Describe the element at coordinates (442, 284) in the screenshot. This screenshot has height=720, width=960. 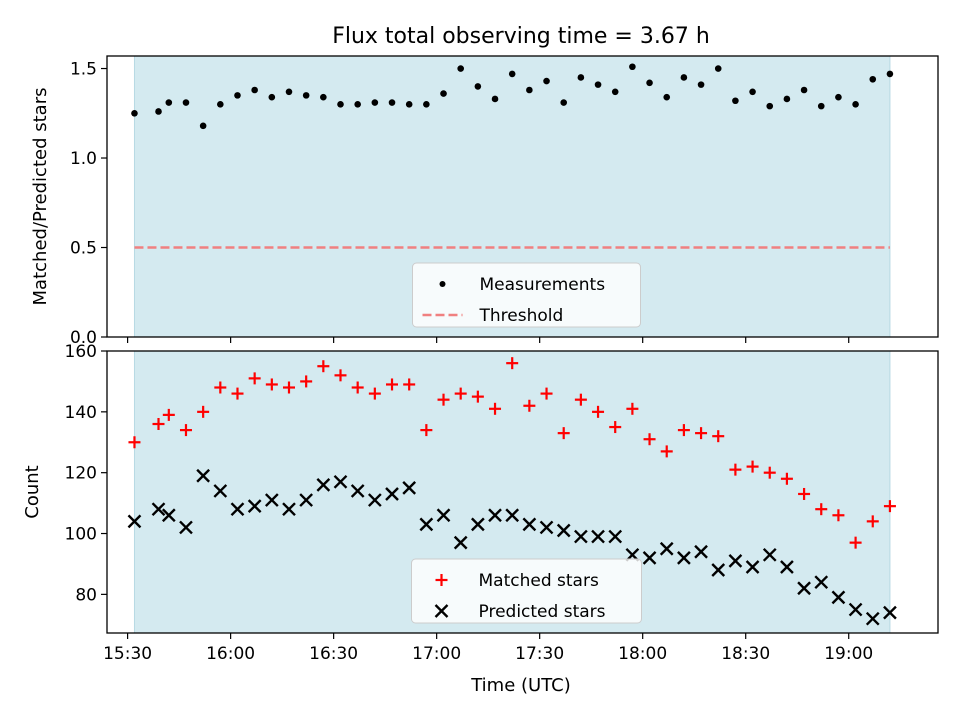
I see `legend-marker-measurements` at that location.